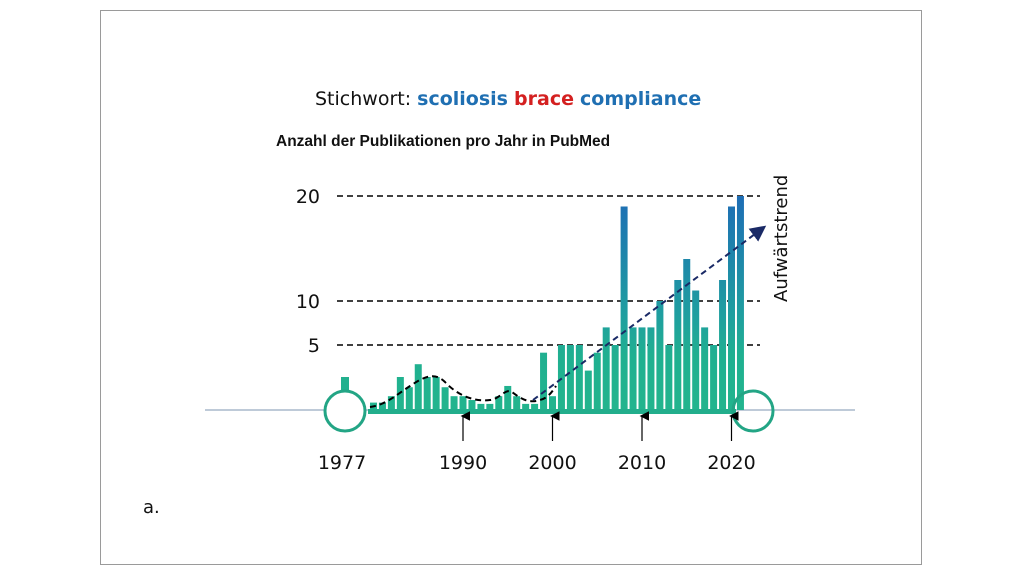  I want to click on bar-2007, so click(615, 377).